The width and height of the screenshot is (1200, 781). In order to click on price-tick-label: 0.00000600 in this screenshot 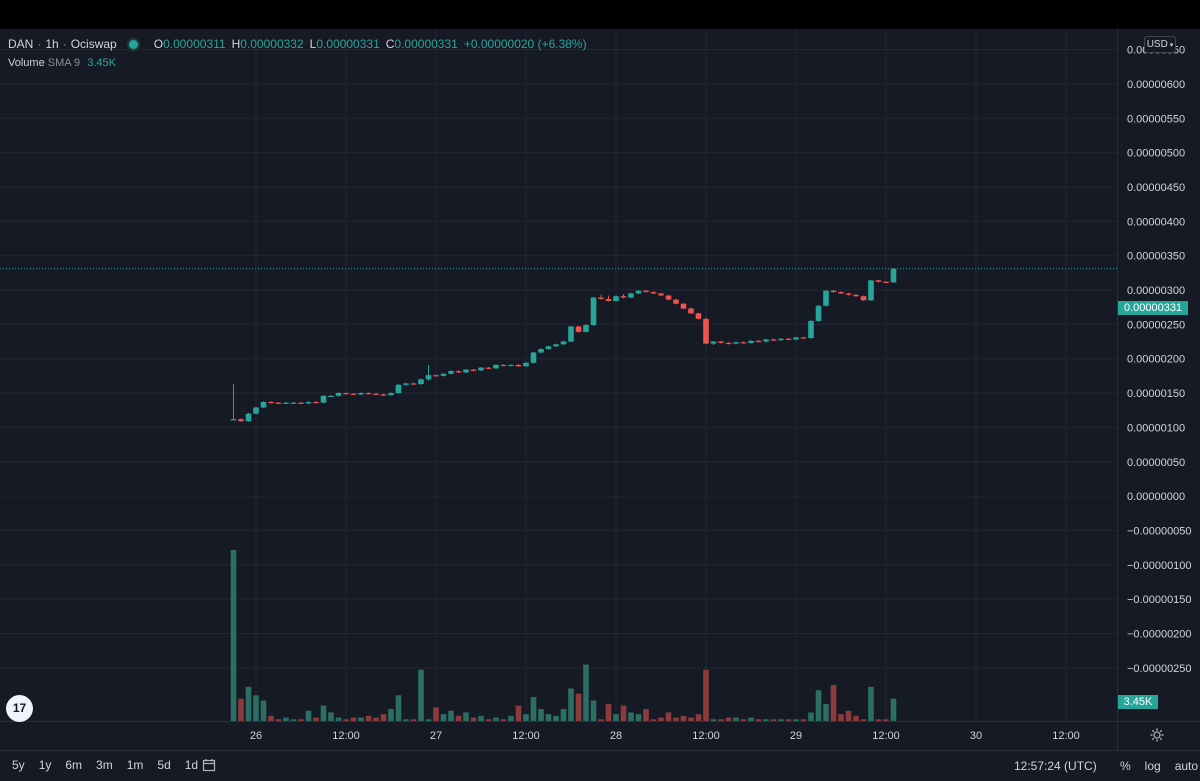, I will do `click(1156, 85)`.